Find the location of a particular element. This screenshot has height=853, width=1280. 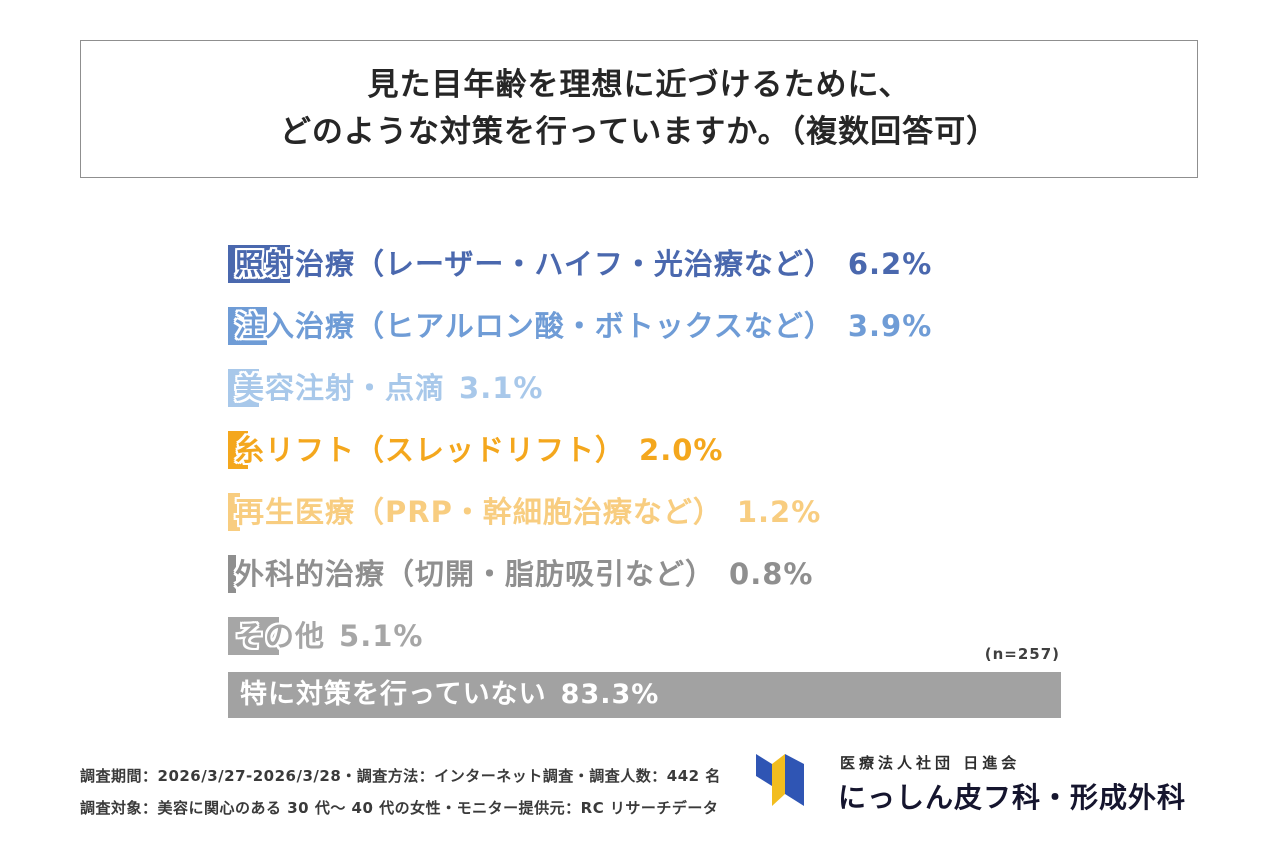

bar-value: 83.3% is located at coordinates (610, 694).